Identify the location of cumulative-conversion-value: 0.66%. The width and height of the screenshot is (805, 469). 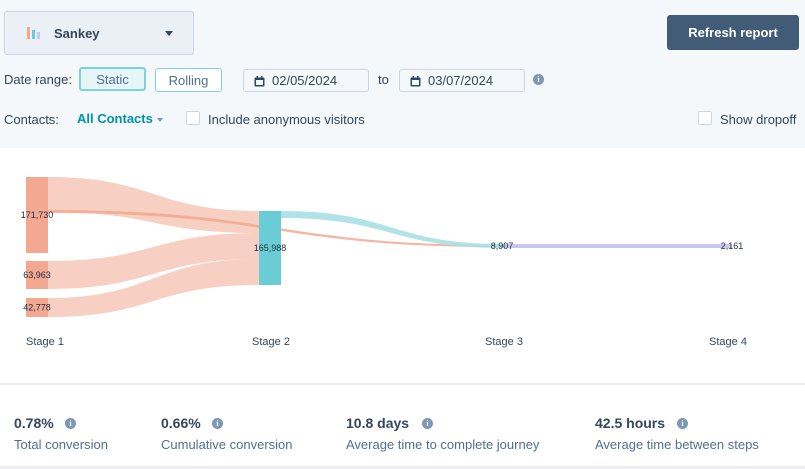
(181, 423).